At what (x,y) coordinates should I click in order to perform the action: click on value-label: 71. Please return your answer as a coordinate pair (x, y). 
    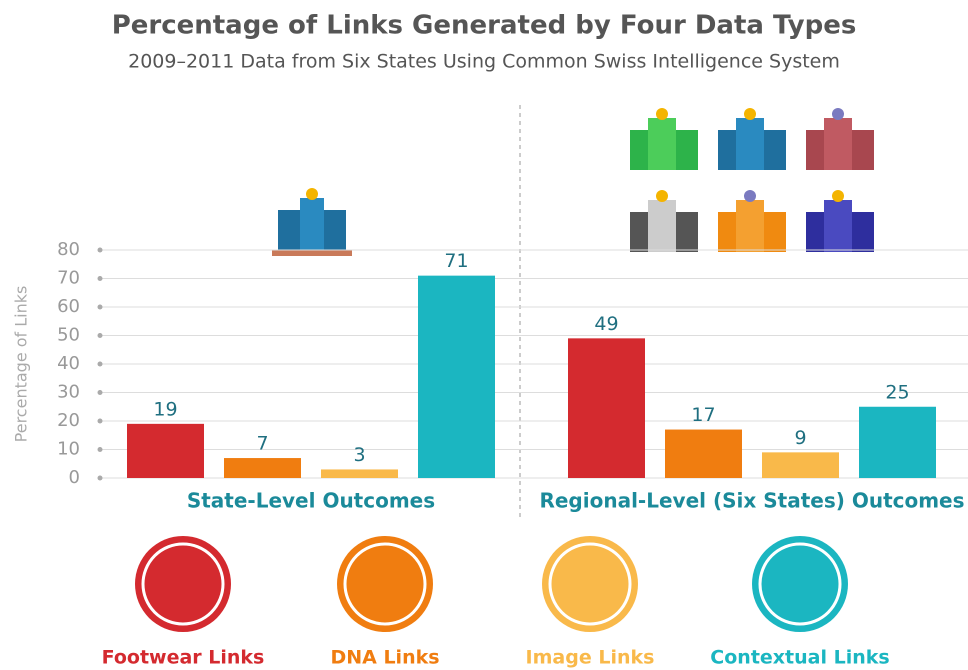
    Looking at the image, I should click on (456, 261).